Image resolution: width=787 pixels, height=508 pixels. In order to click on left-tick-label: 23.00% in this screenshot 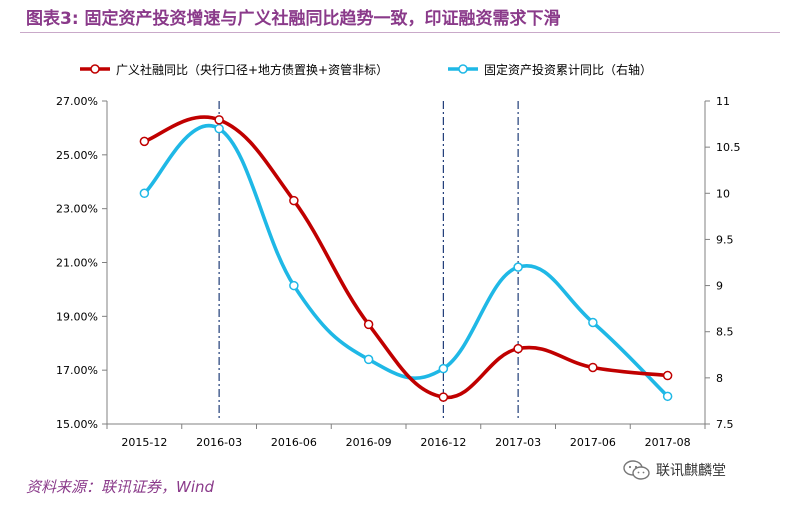, I will do `click(77, 209)`.